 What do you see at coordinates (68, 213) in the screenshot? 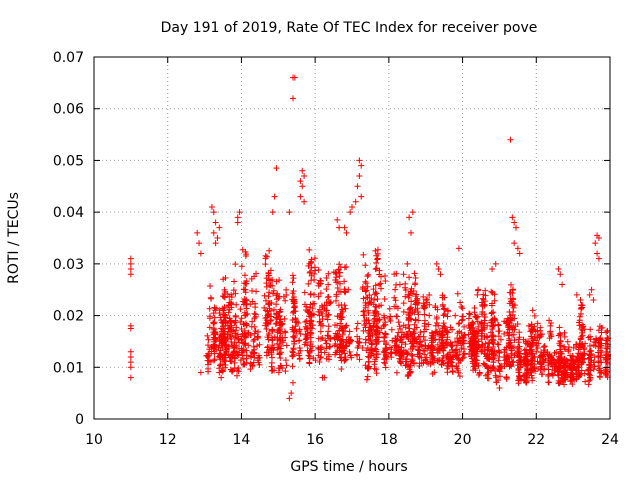
I see `y-tick-label: 0.04` at bounding box center [68, 213].